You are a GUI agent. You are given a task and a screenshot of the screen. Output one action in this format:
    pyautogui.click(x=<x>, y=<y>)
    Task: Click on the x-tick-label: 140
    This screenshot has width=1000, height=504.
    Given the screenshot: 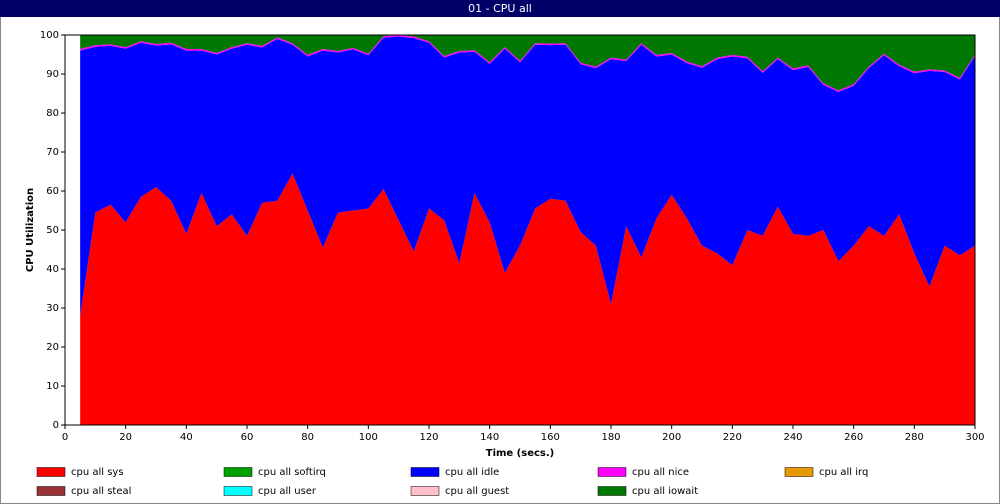 What is the action you would take?
    pyautogui.click(x=489, y=437)
    